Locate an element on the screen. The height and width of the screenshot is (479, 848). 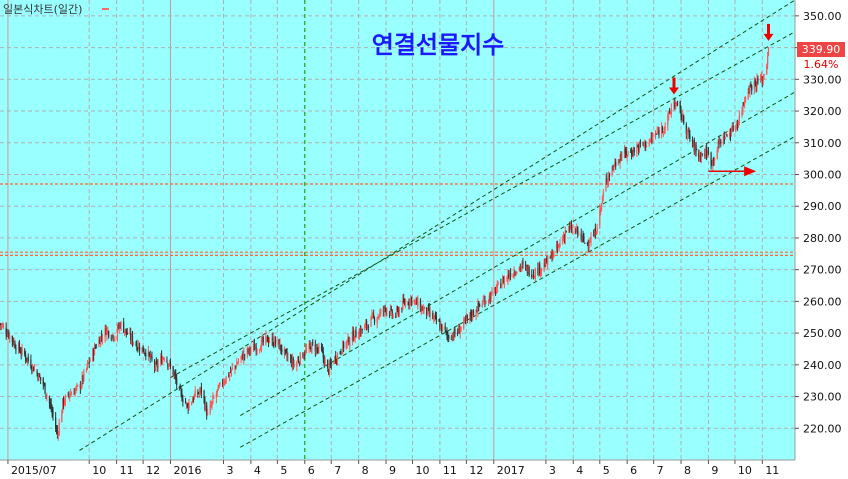
legend-swatch is located at coordinates (105, 9).